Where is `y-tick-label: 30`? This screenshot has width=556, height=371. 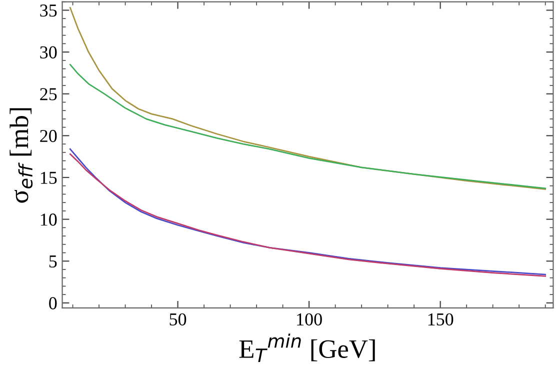 y-tick-label: 30 is located at coordinates (48, 52).